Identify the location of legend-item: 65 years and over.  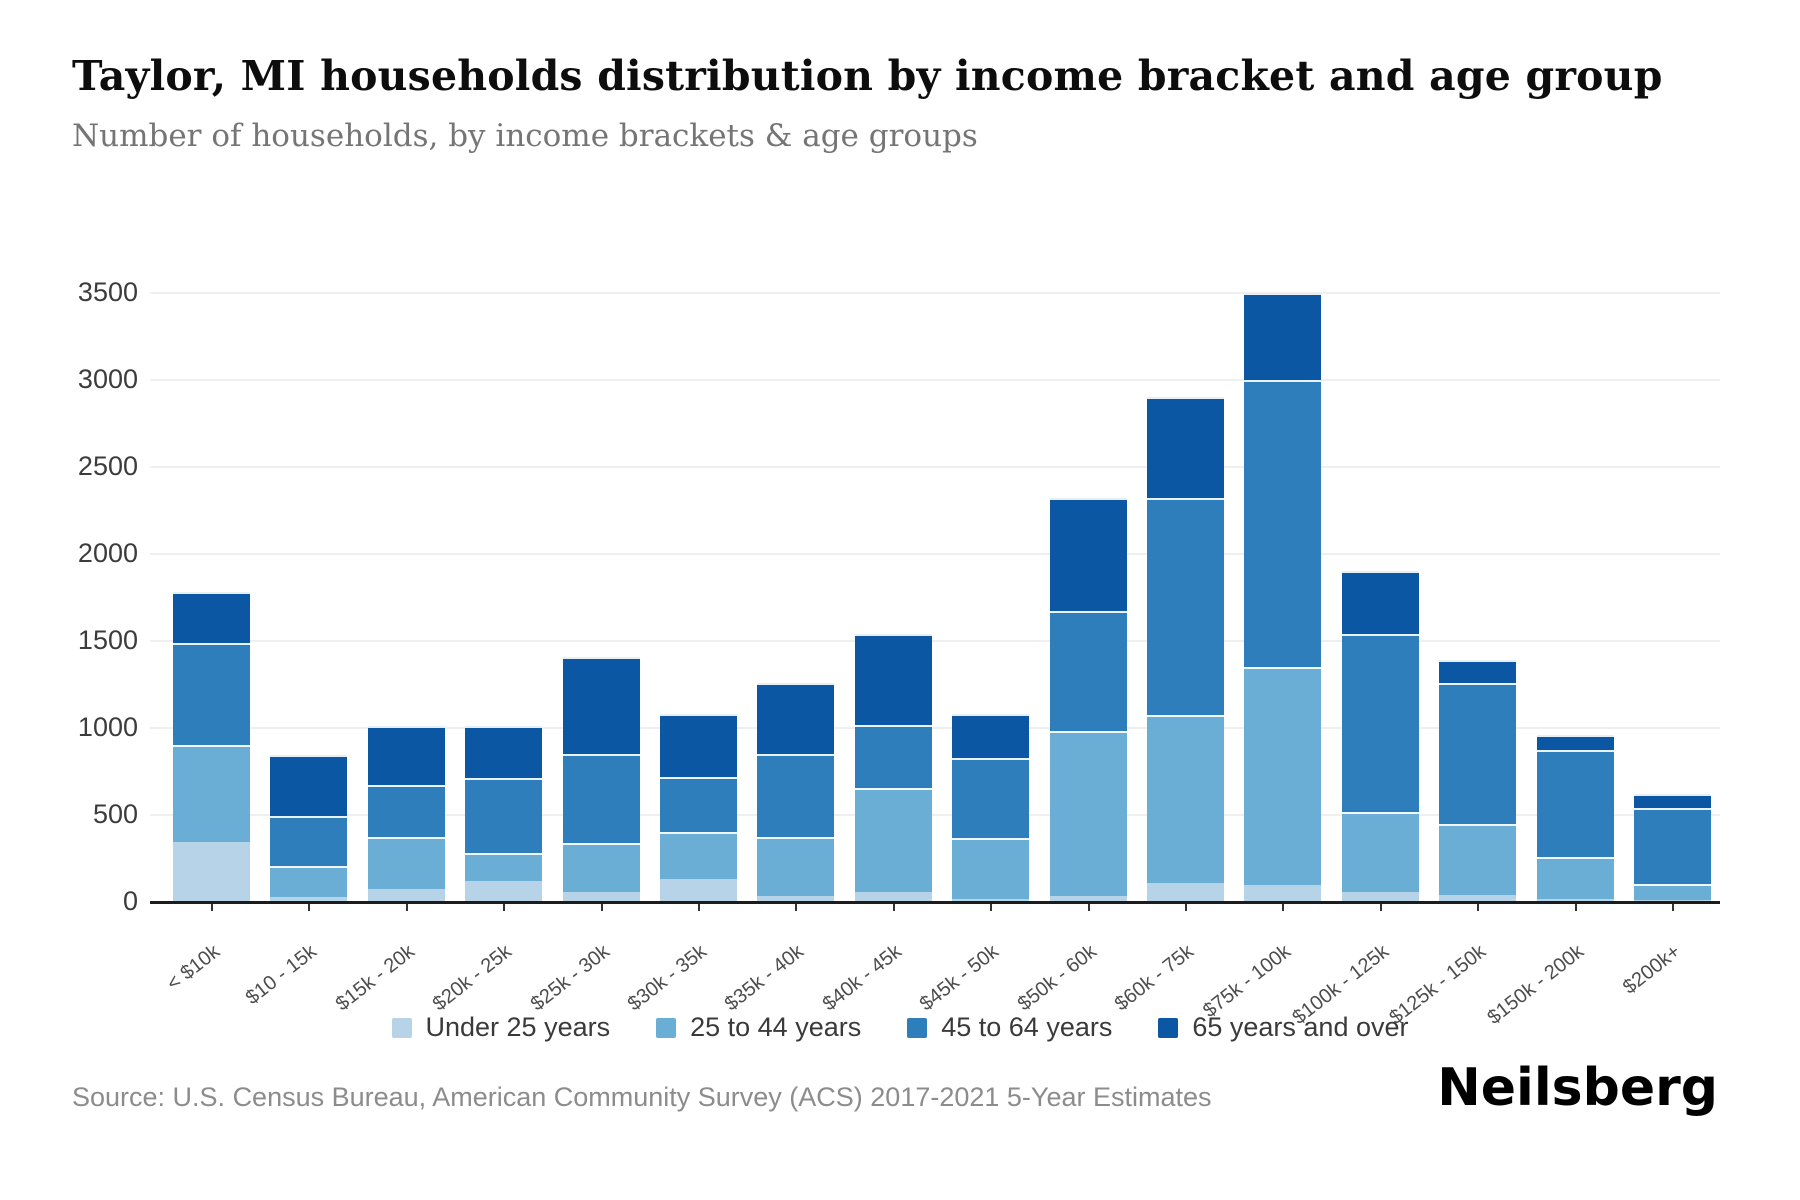
(1283, 1027).